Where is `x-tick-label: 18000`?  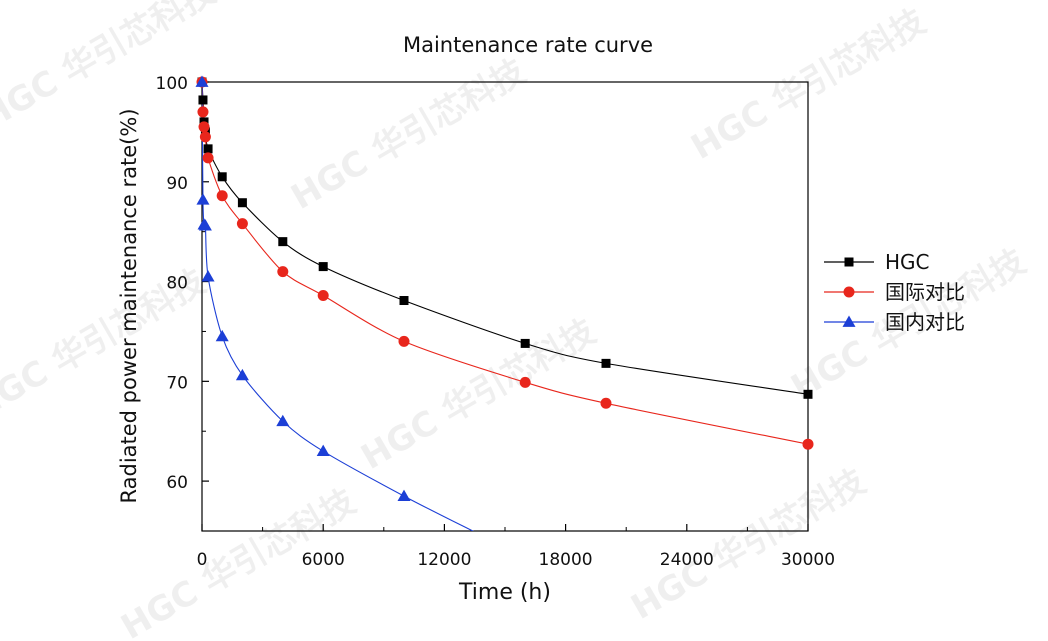 x-tick-label: 18000 is located at coordinates (566, 560).